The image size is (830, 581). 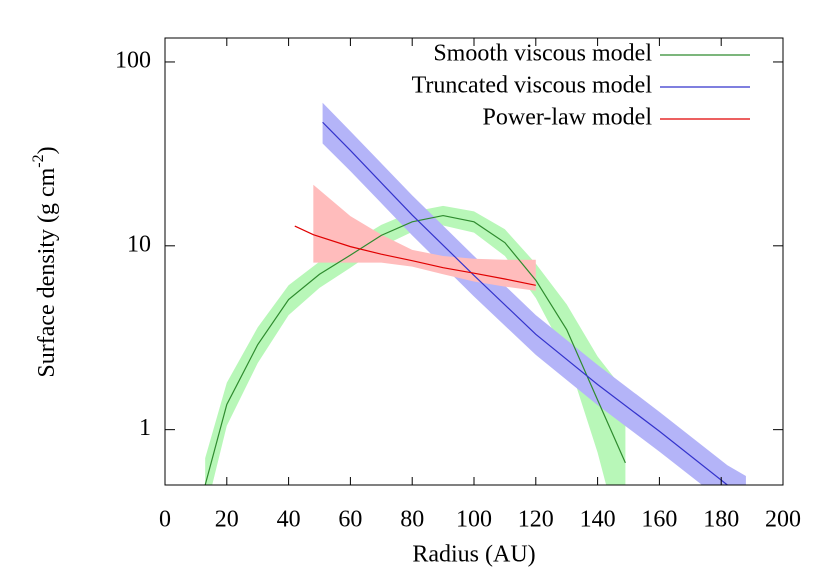 What do you see at coordinates (659, 520) in the screenshot?
I see `x-tick-label: 160` at bounding box center [659, 520].